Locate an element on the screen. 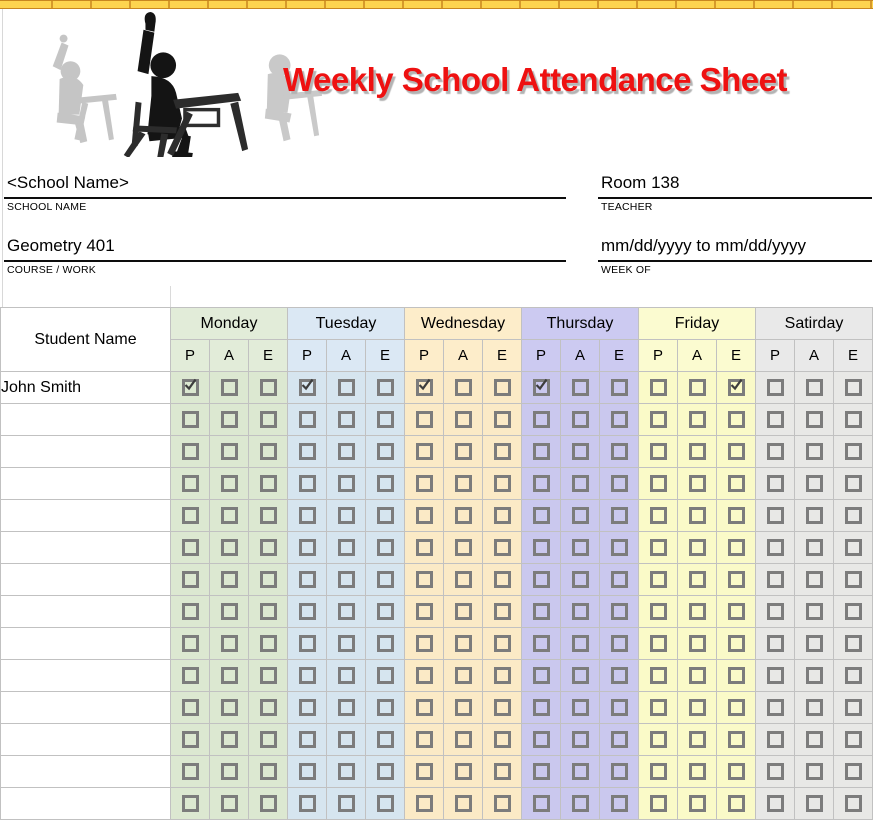 The image size is (873, 820). course-value: Geometry 401 is located at coordinates (285, 248).